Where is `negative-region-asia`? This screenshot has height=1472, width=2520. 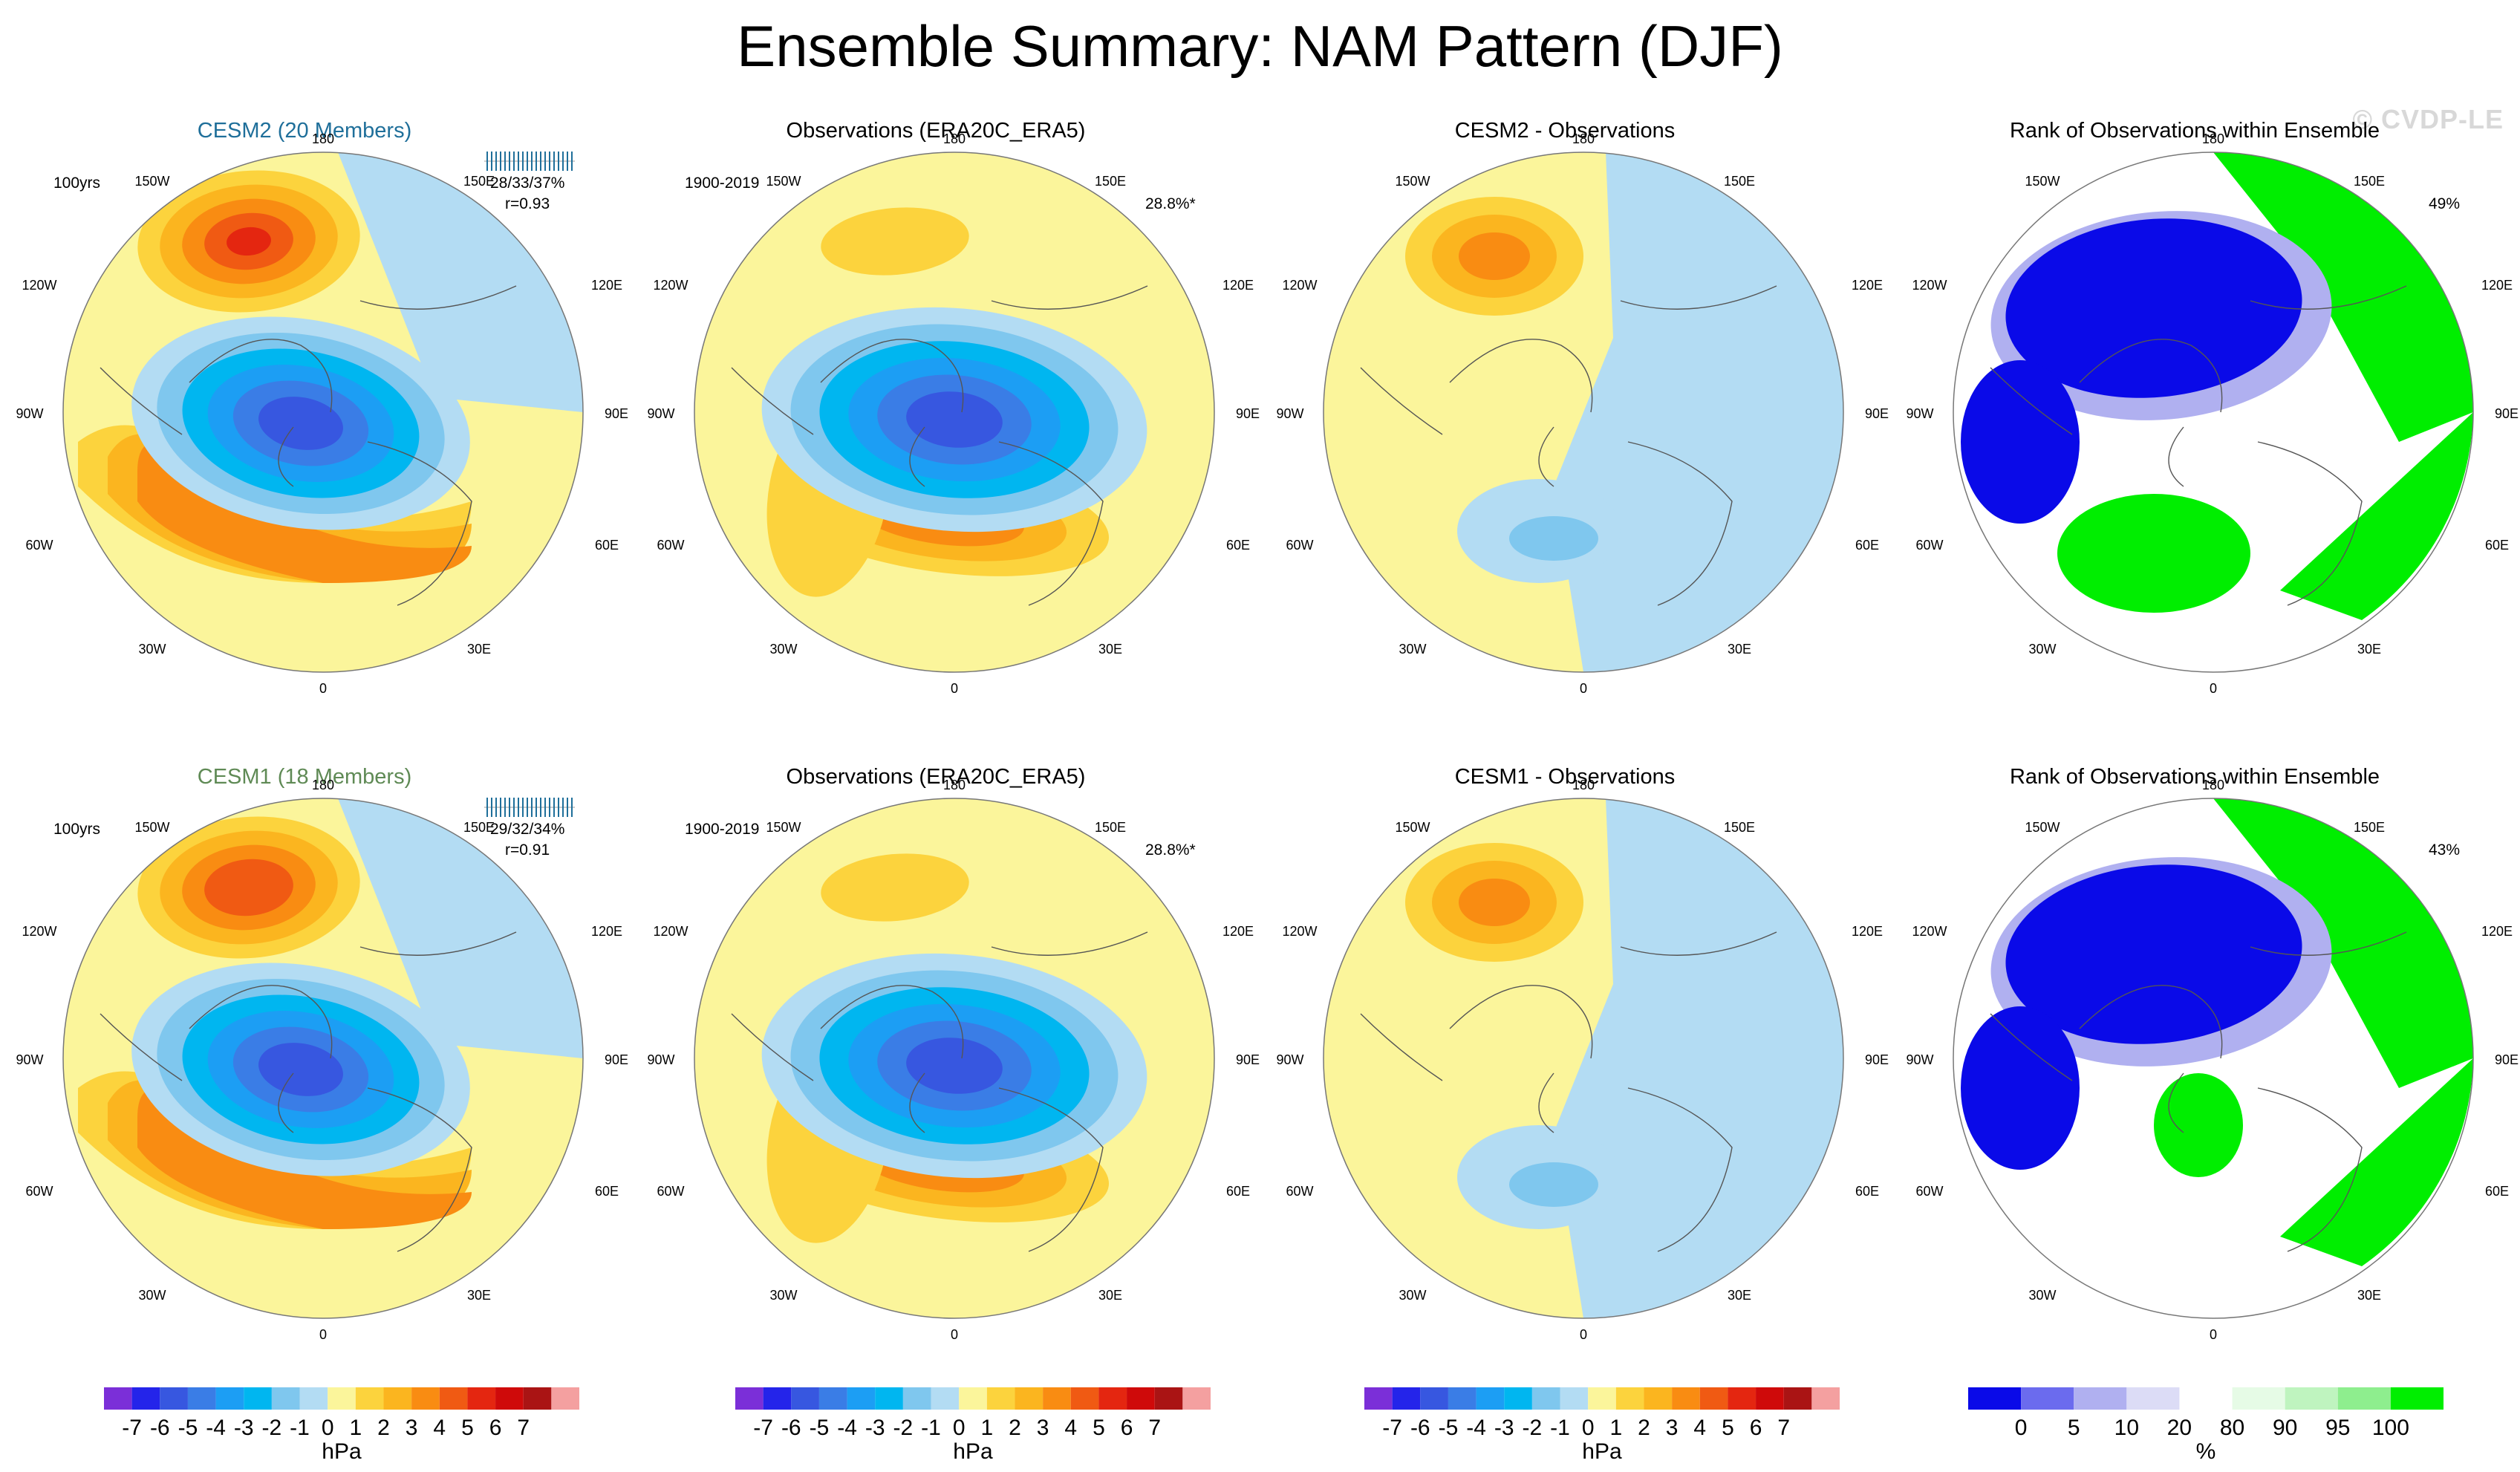
negative-region-asia is located at coordinates (460, 282).